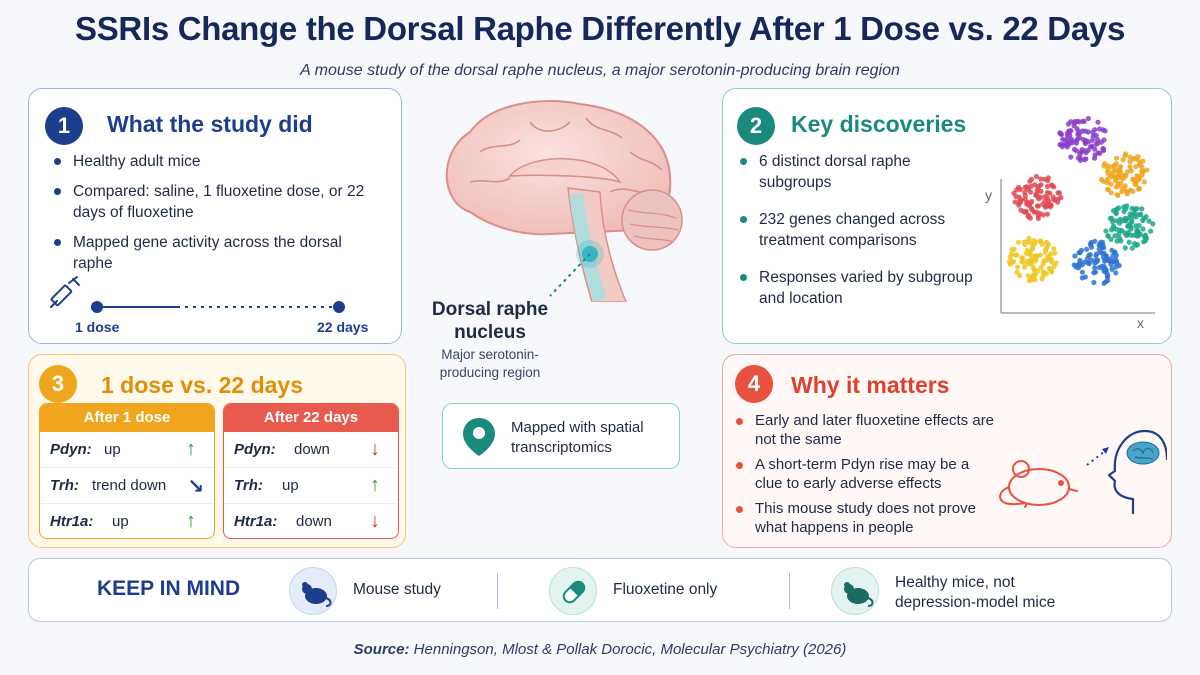 This screenshot has height=675, width=1200. Describe the element at coordinates (65, 292) in the screenshot. I see `syringe-icon` at that location.